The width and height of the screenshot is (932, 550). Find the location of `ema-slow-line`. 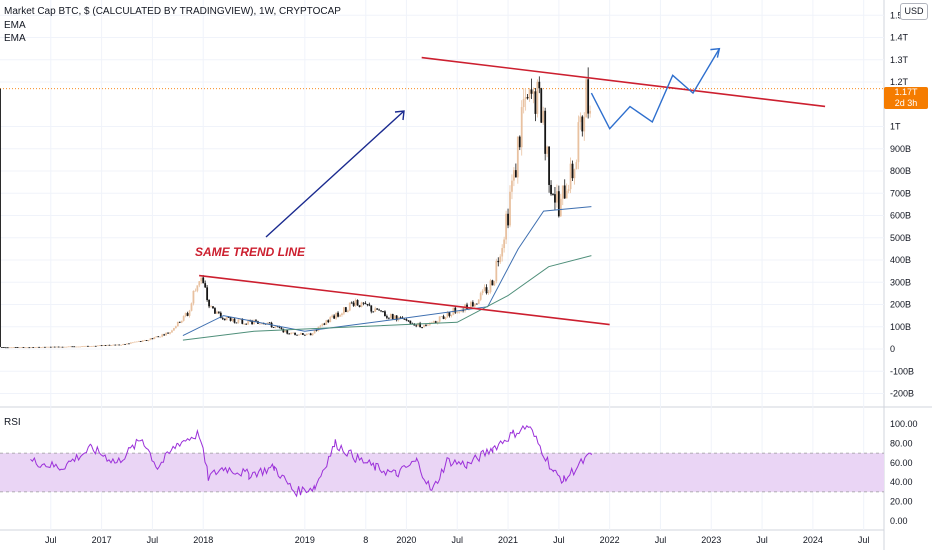

ema-slow-line is located at coordinates (387, 298).